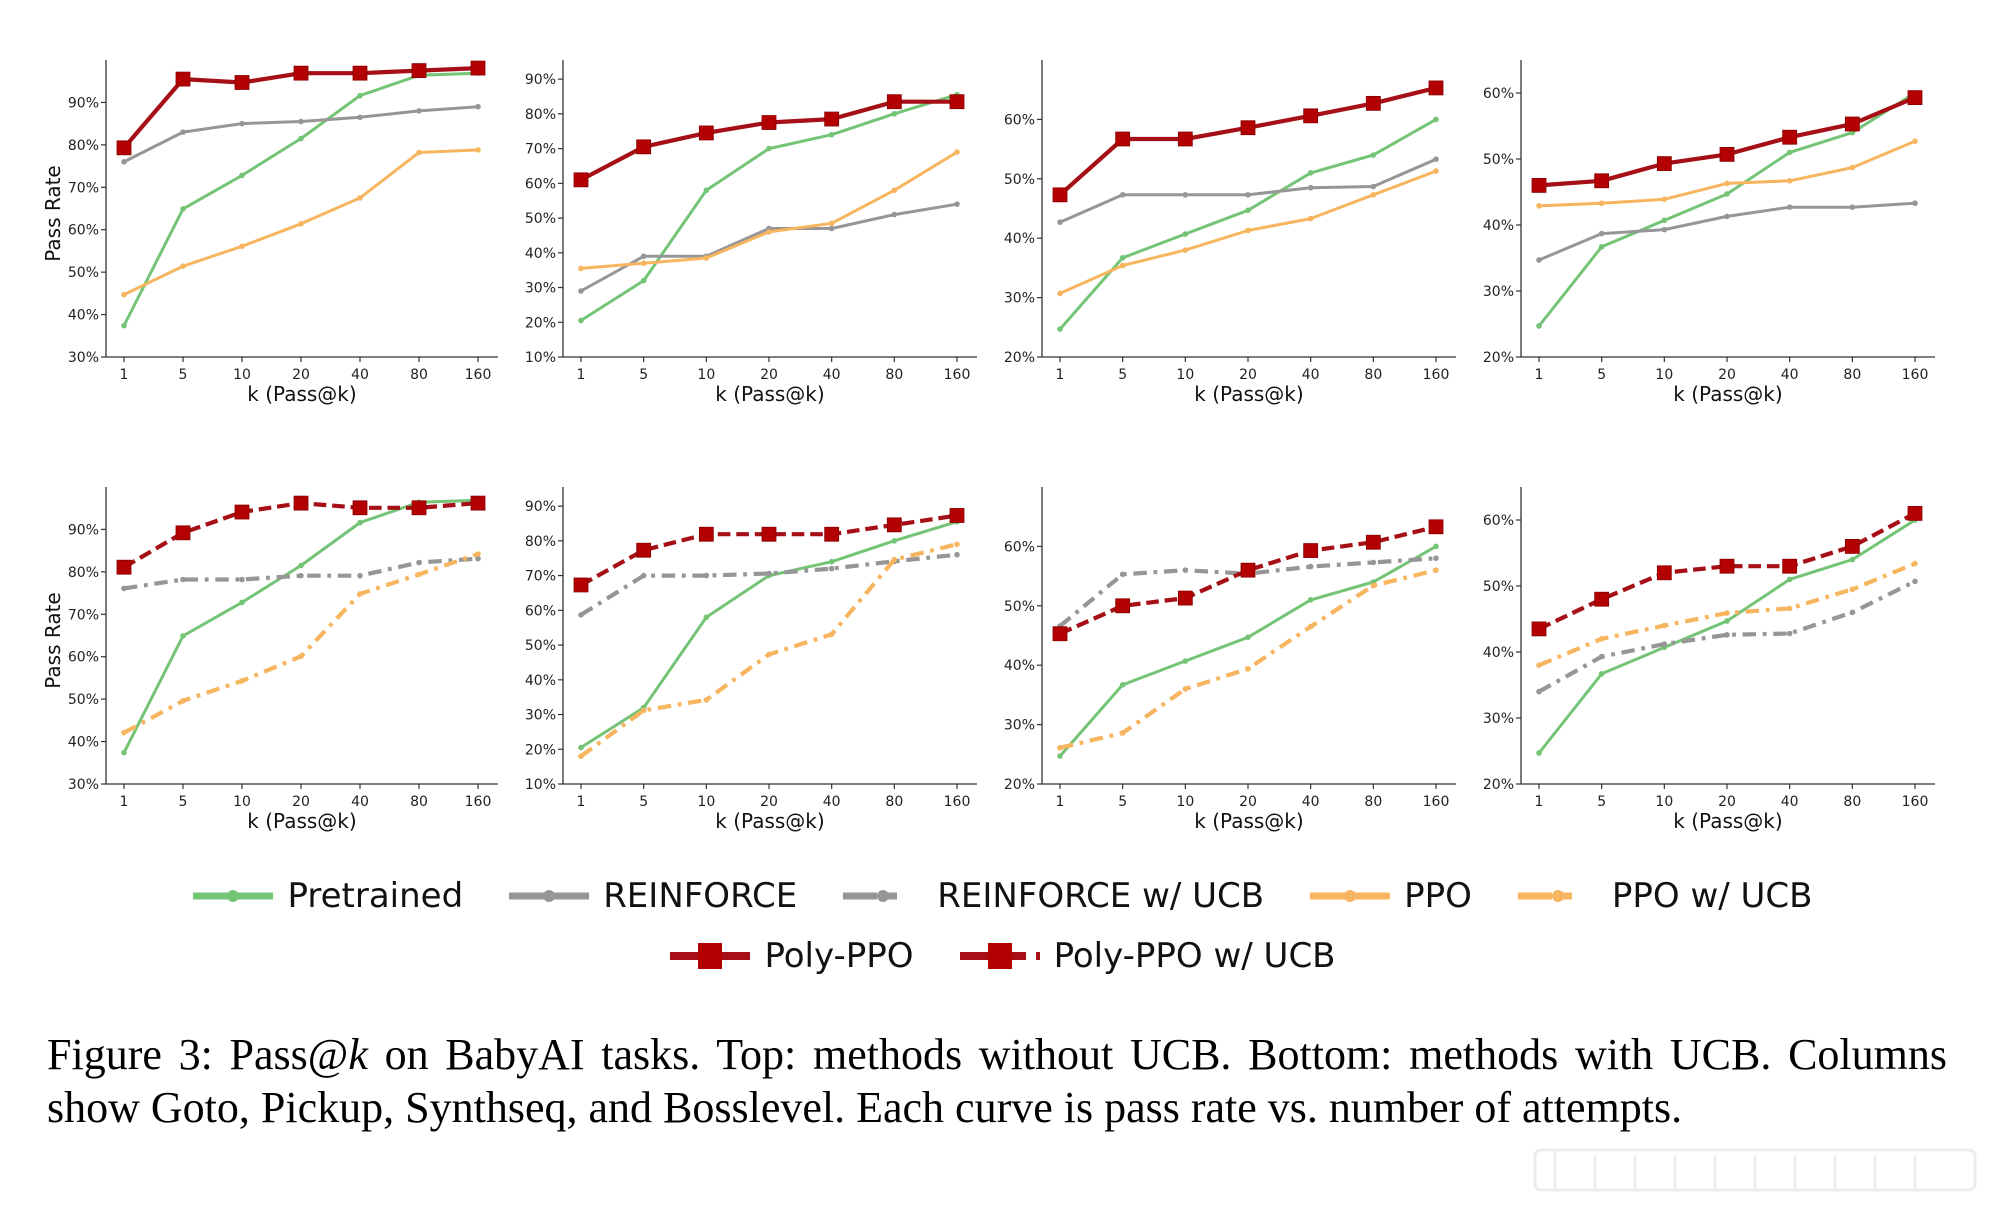 This screenshot has height=1218, width=2004. Describe the element at coordinates (233, 896) in the screenshot. I see `legend-swatch-pretrained-icon` at that location.